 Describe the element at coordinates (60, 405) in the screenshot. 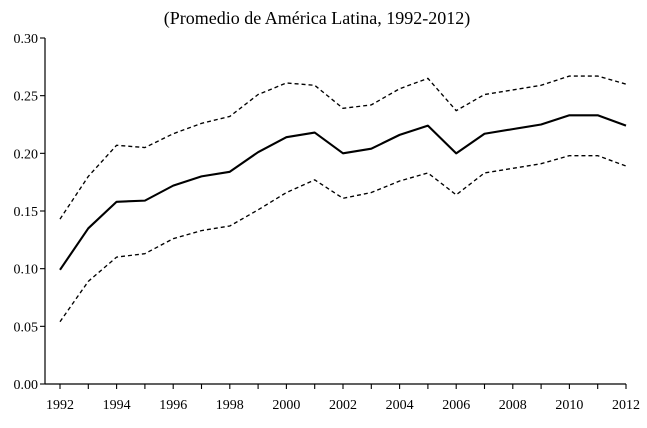

I see `x-axis-tick-label: 1992` at that location.